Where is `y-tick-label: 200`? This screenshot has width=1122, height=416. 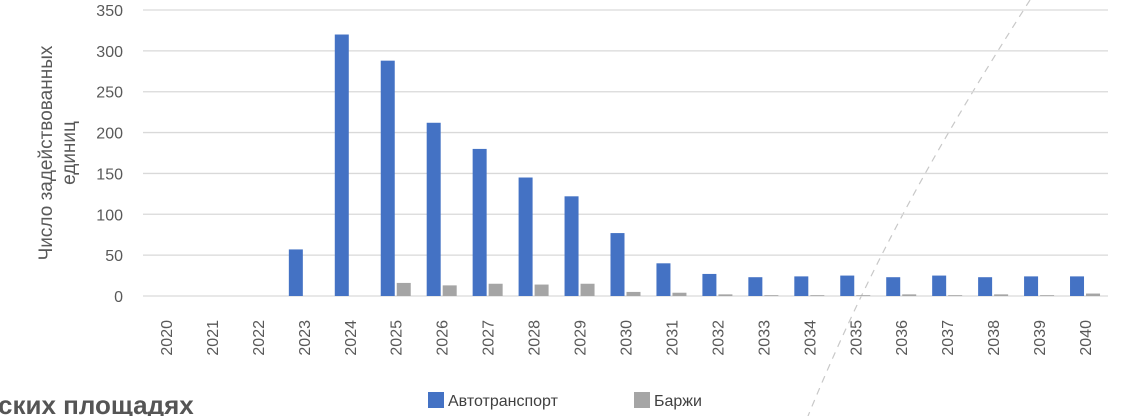
y-tick-label: 200 is located at coordinates (109, 134).